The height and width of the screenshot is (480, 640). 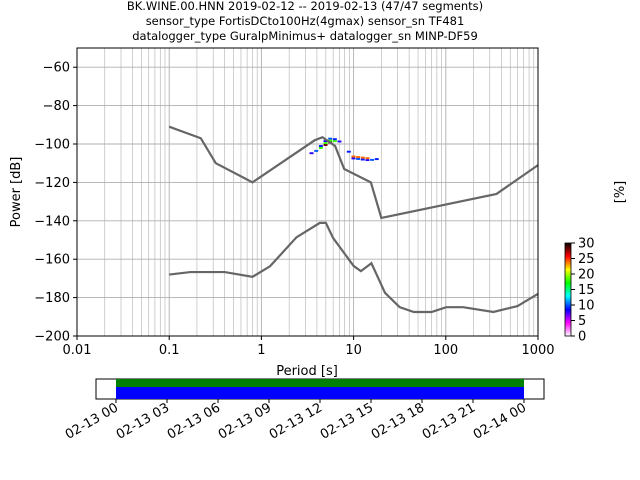 I want to click on x-tick-label: 0.1, so click(x=169, y=350).